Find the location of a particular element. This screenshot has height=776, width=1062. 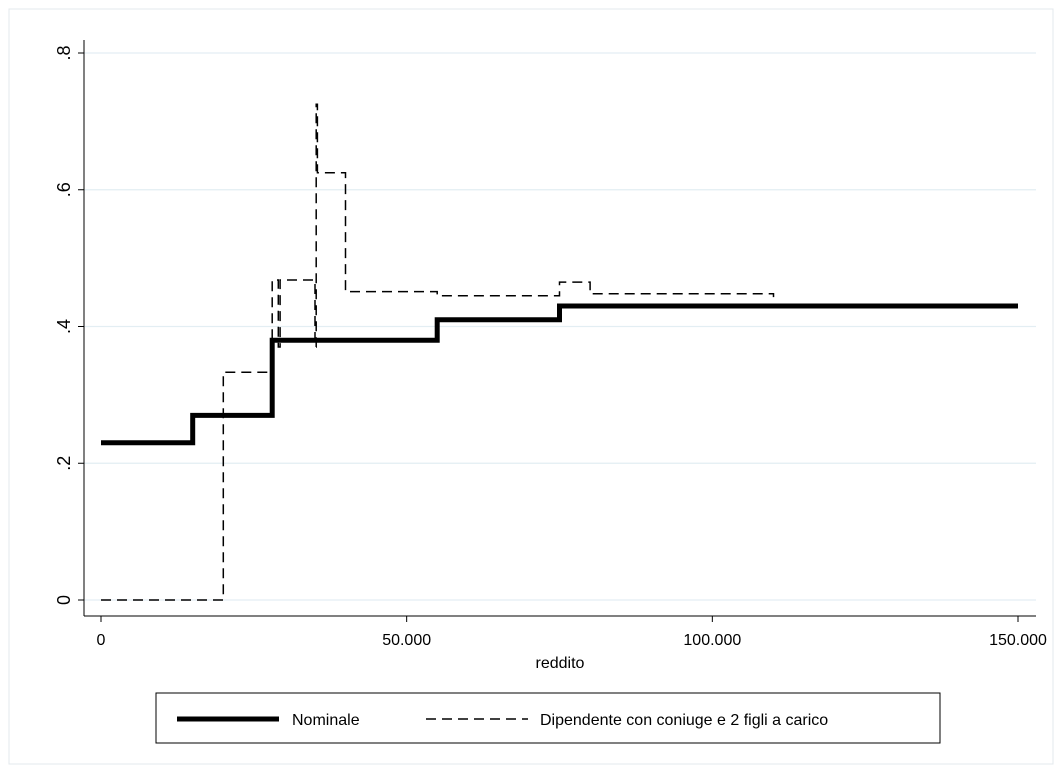

x-tick-label-1: 50.000 is located at coordinates (406, 640).